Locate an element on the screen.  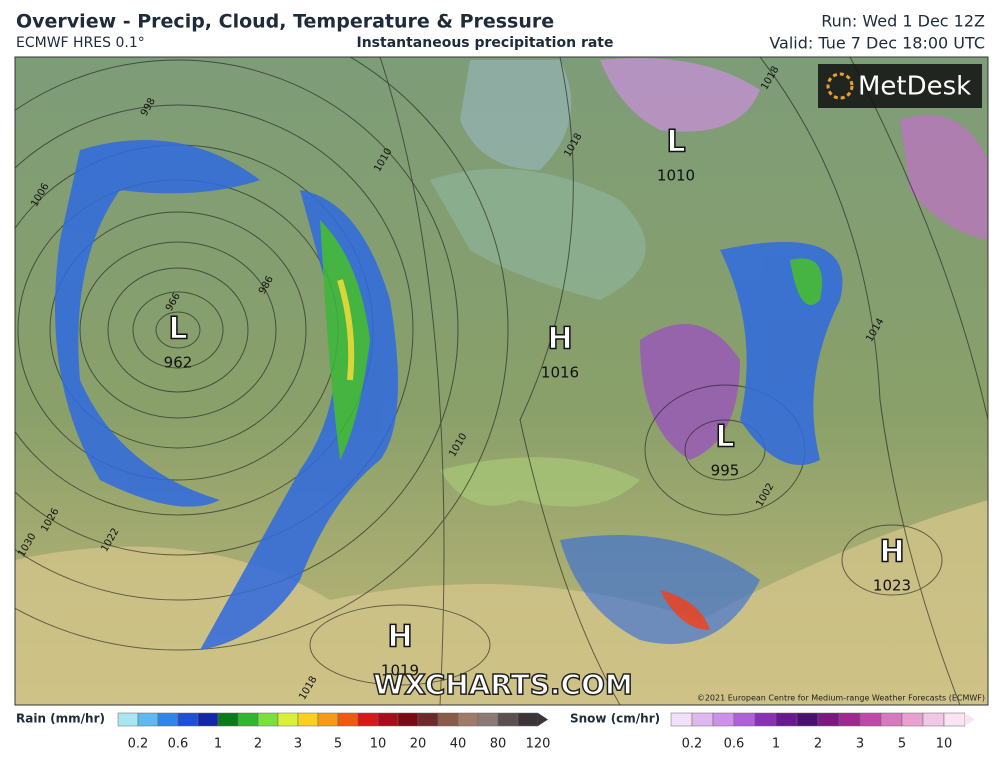
pressure-value: 1016 is located at coordinates (560, 373).